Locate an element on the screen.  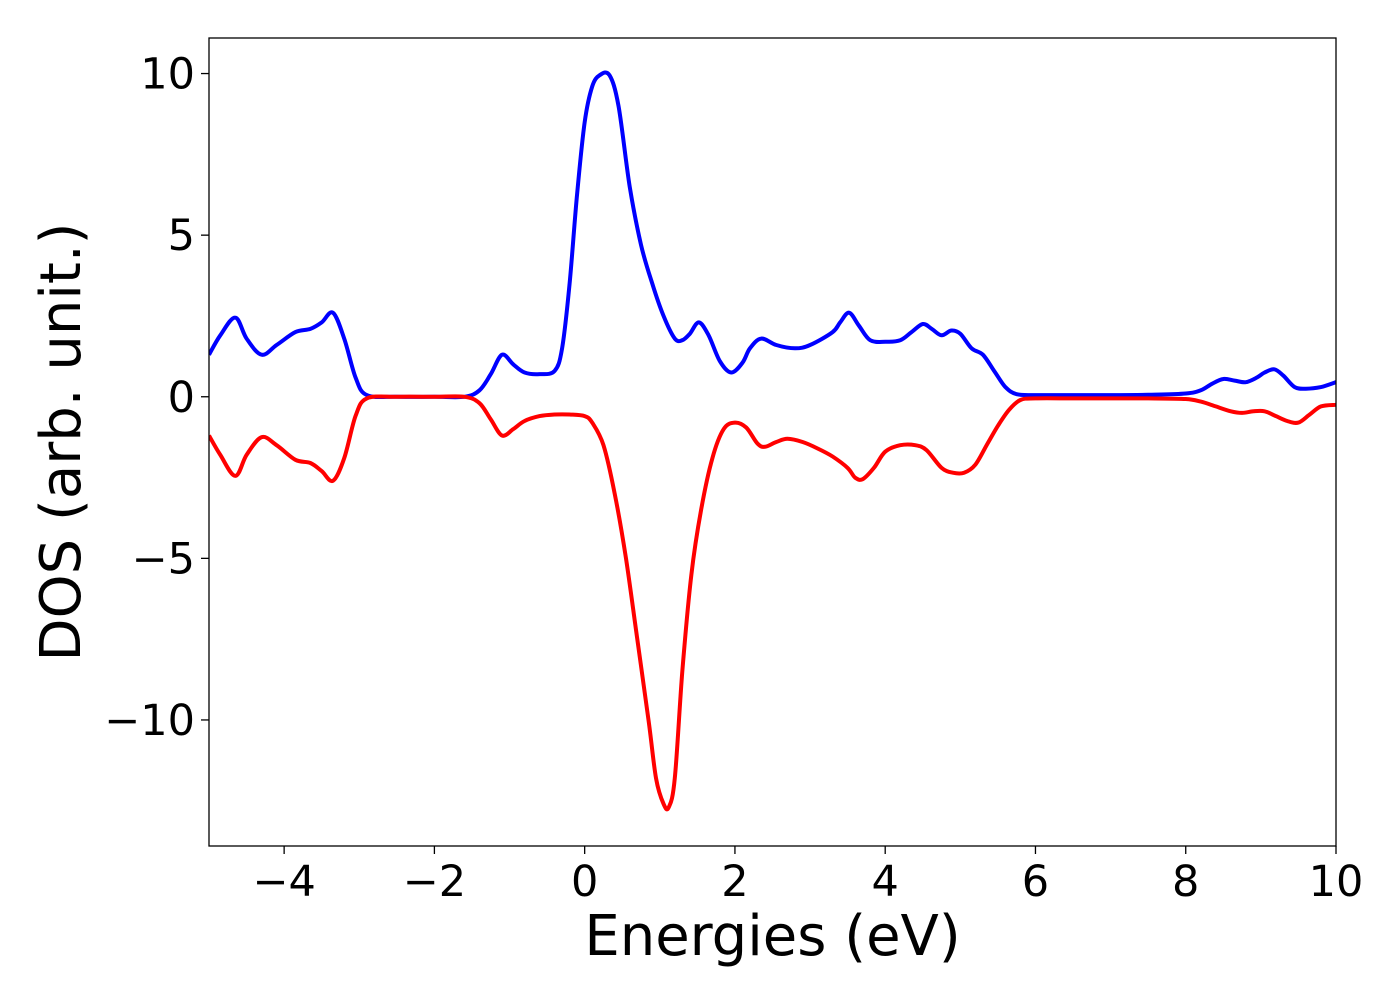
y-tick-label: 5 is located at coordinates (181, 236).